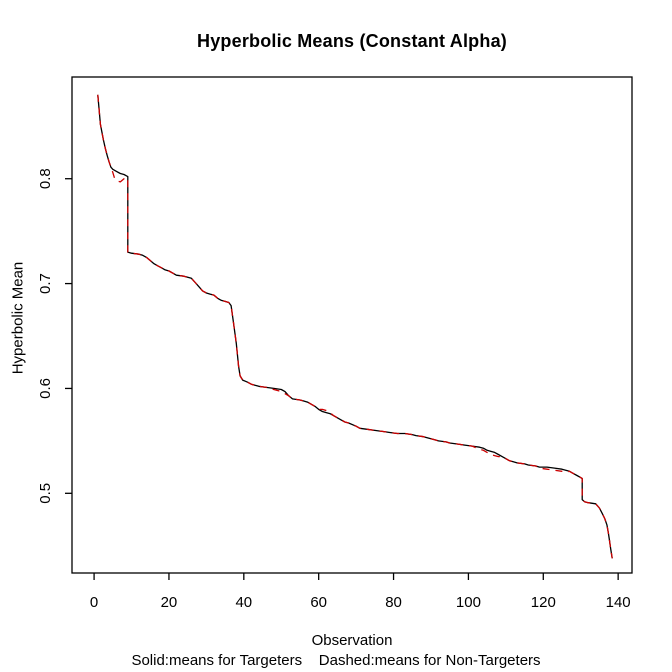 This screenshot has width=672, height=672. What do you see at coordinates (318, 602) in the screenshot?
I see `x-tick-label: 60` at bounding box center [318, 602].